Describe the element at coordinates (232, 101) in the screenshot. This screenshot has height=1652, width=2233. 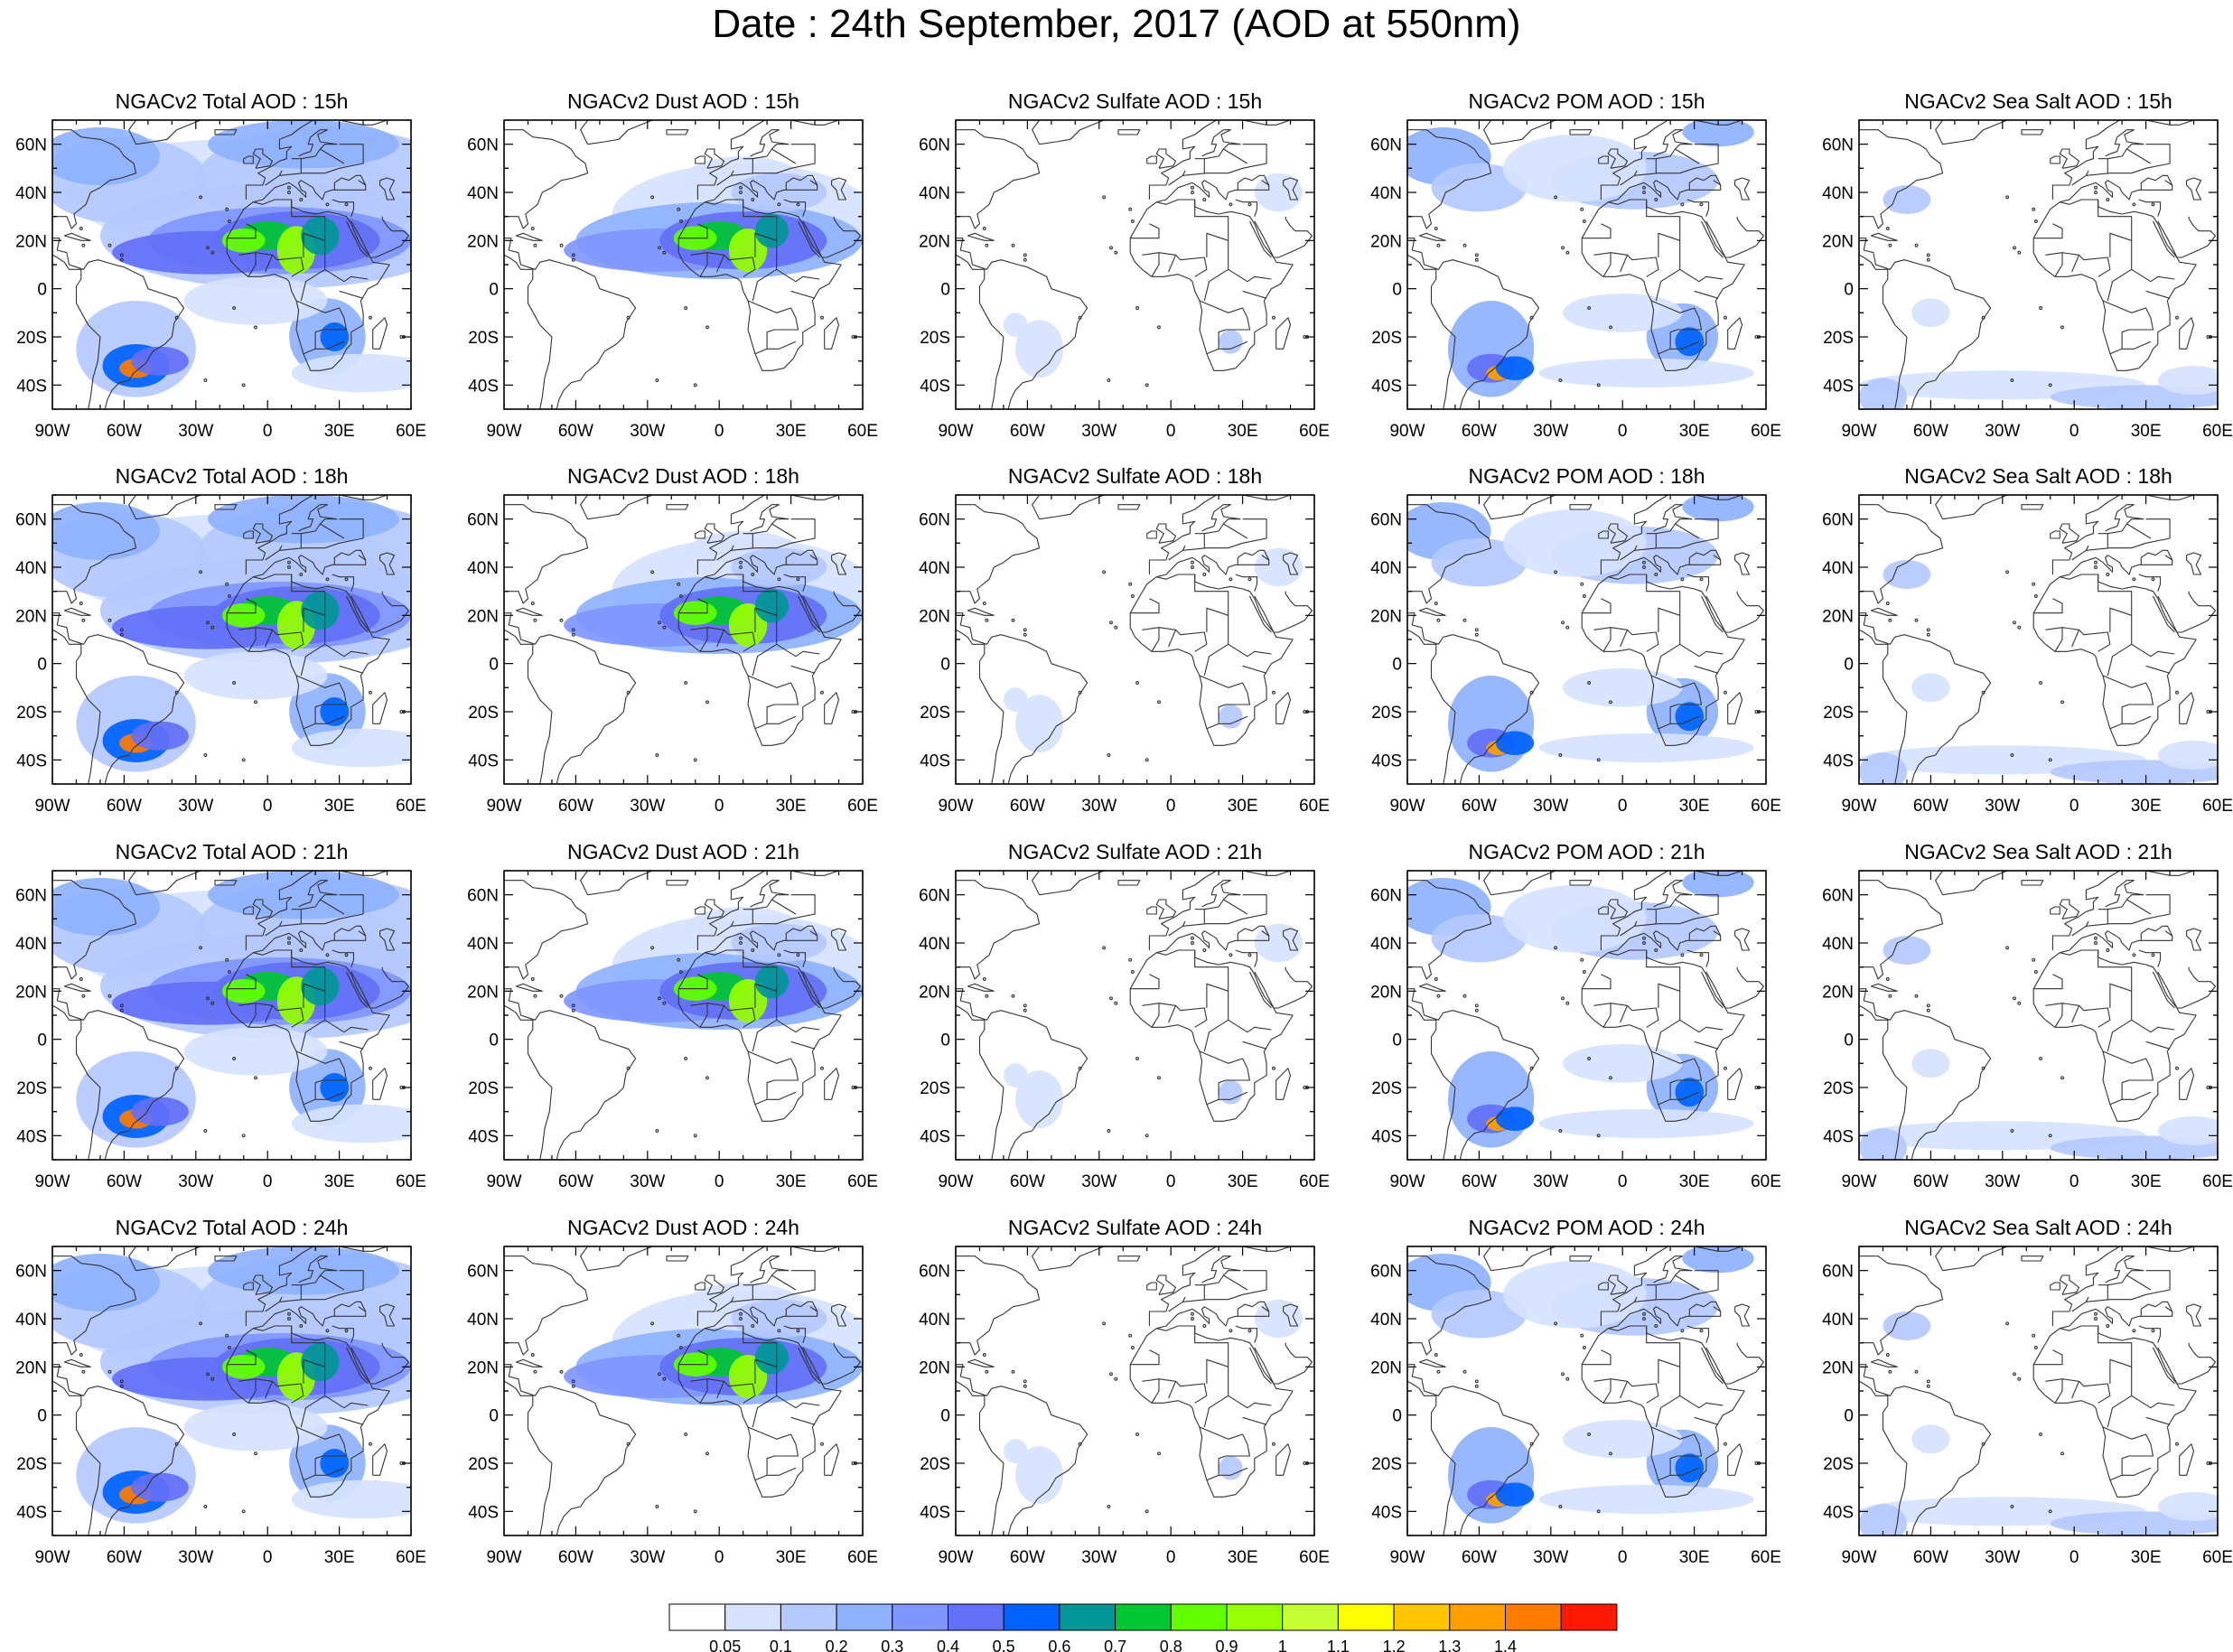
I see `panel-title: NGACv2 Total AOD : 15h` at that location.